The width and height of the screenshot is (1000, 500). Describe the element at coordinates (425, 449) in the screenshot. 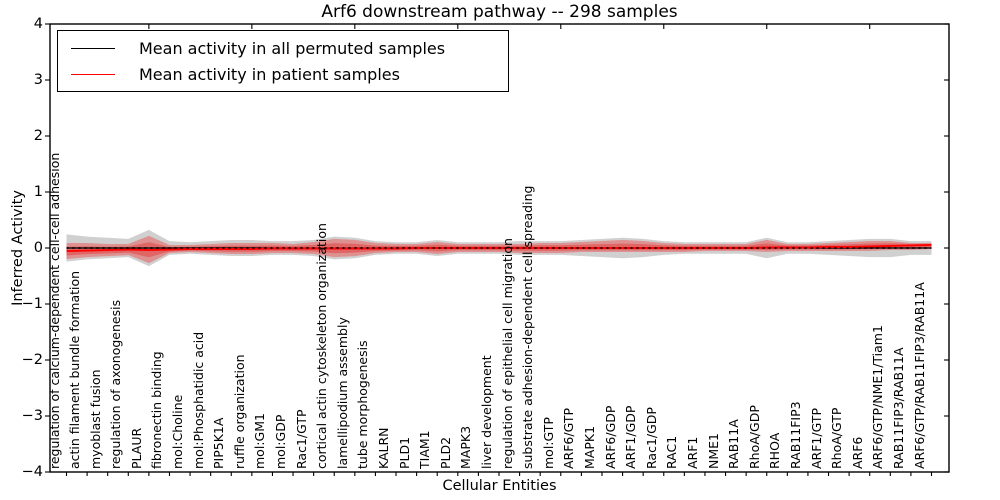

I see `x-tick-label: TIAM1` at that location.